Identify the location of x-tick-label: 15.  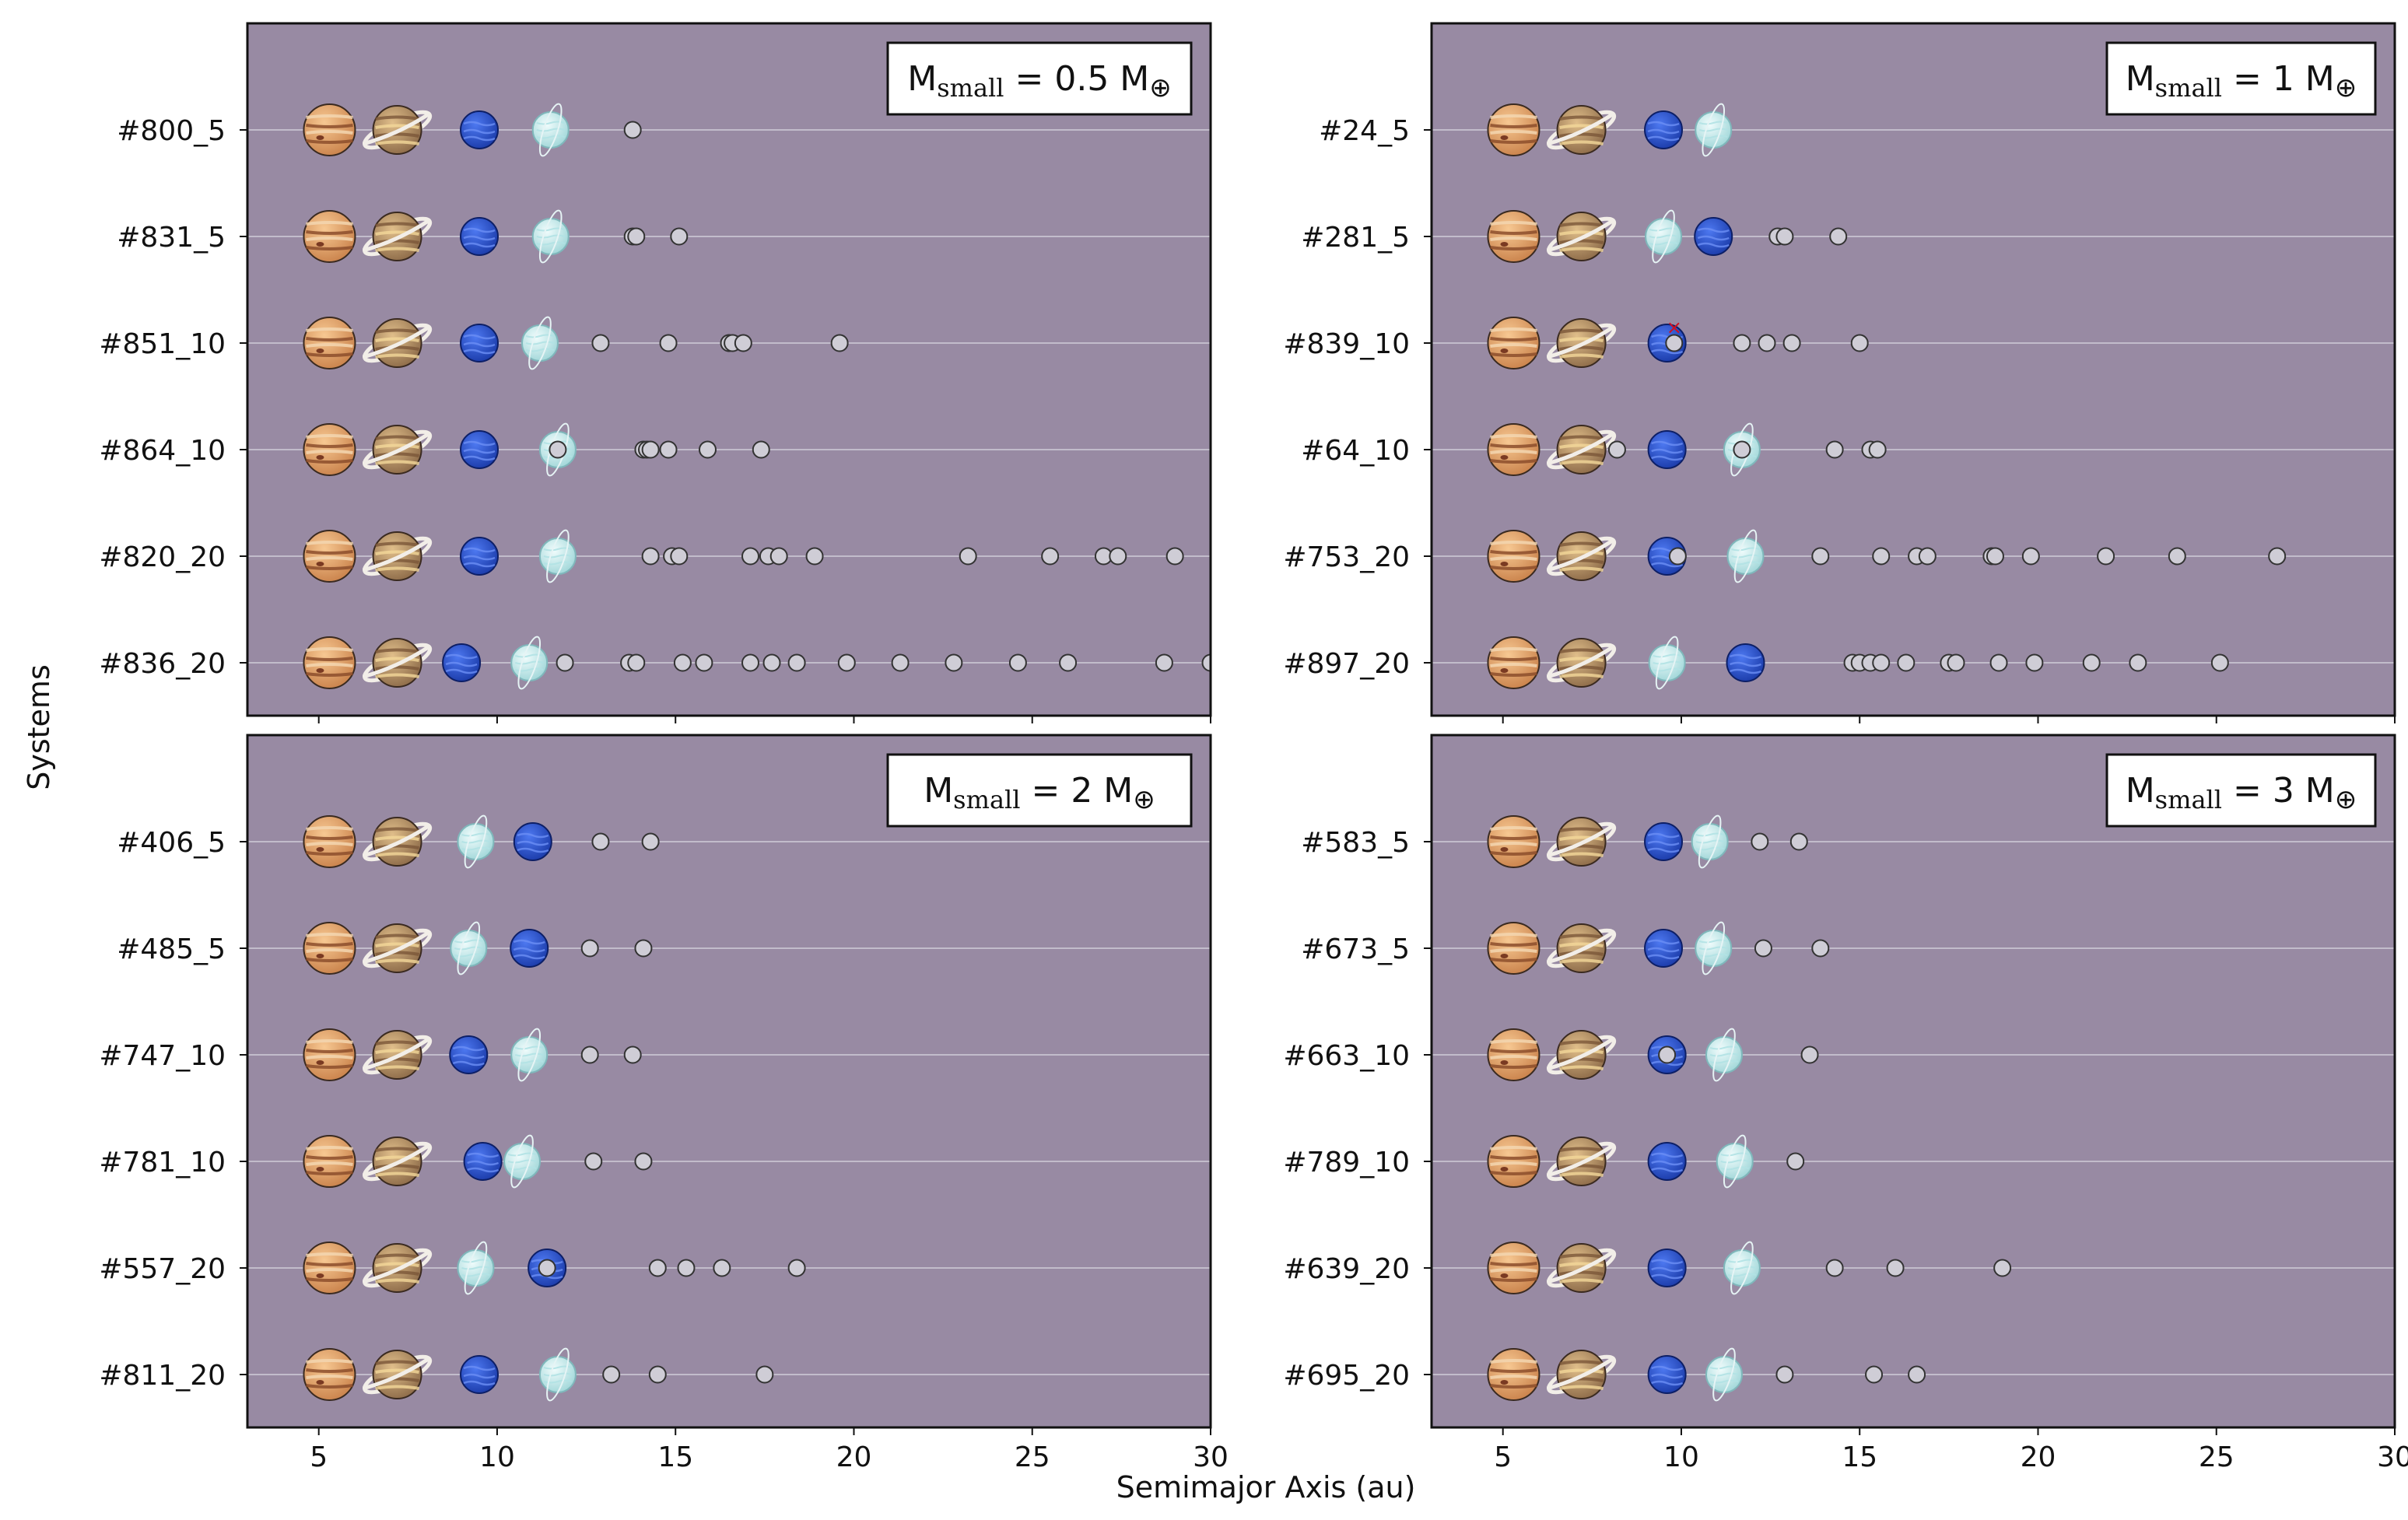
(1859, 1457).